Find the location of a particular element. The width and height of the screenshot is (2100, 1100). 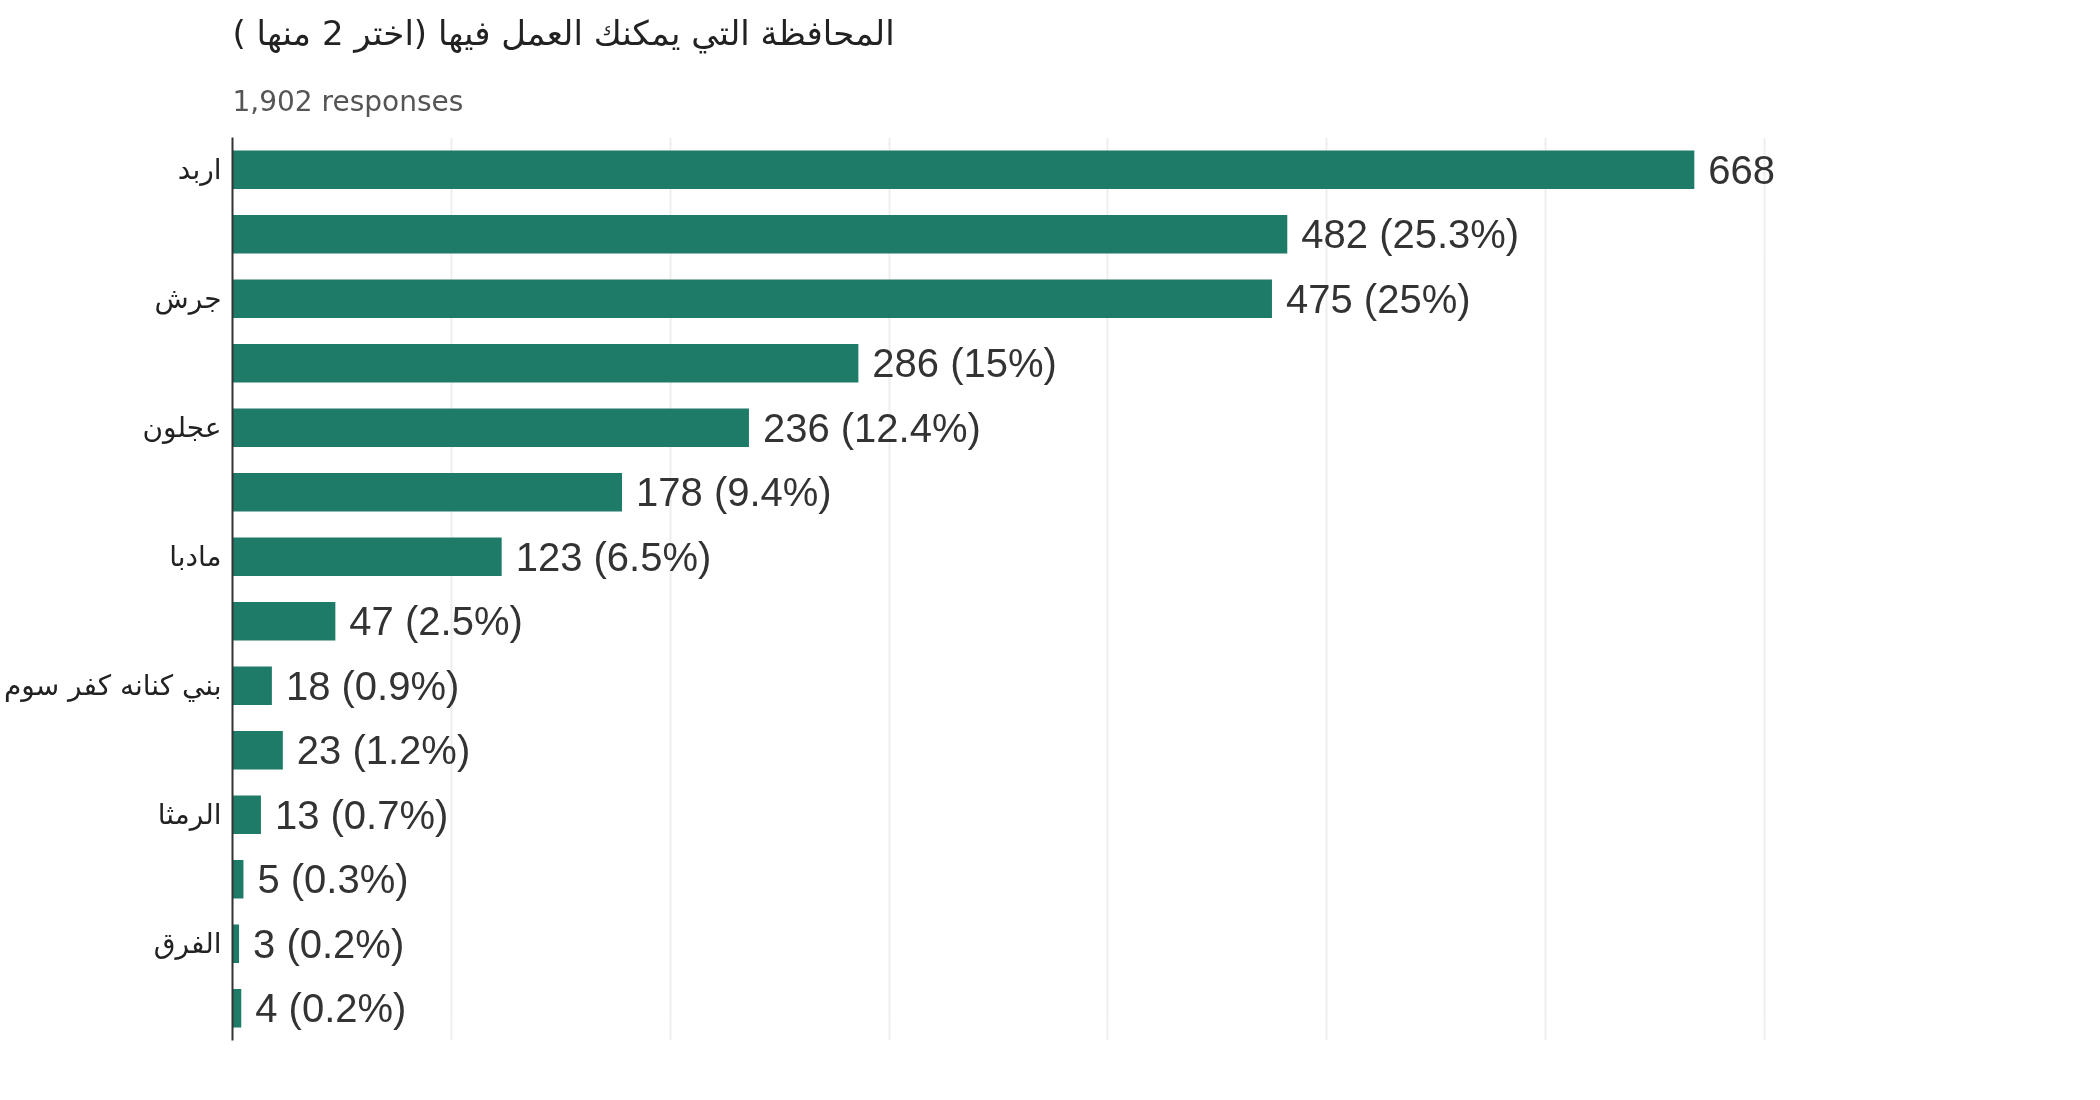

y-tick-label: جرش is located at coordinates (188, 299).